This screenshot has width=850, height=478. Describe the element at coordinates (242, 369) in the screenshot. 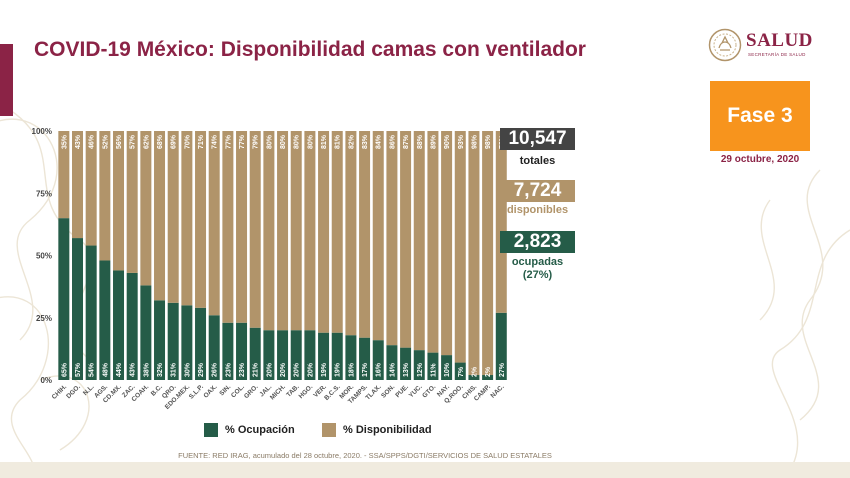

I see `bar-occupancy-label: 23%` at that location.